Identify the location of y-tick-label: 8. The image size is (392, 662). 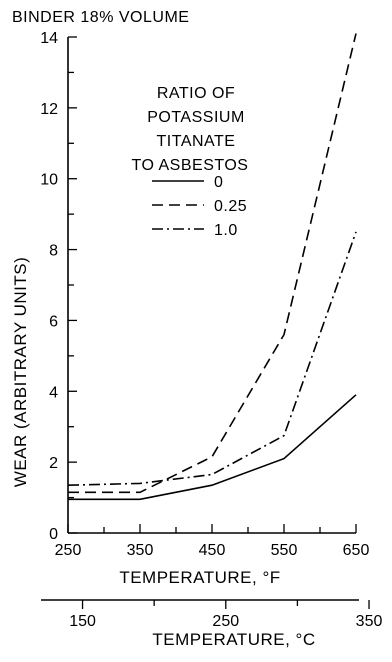
(53, 251).